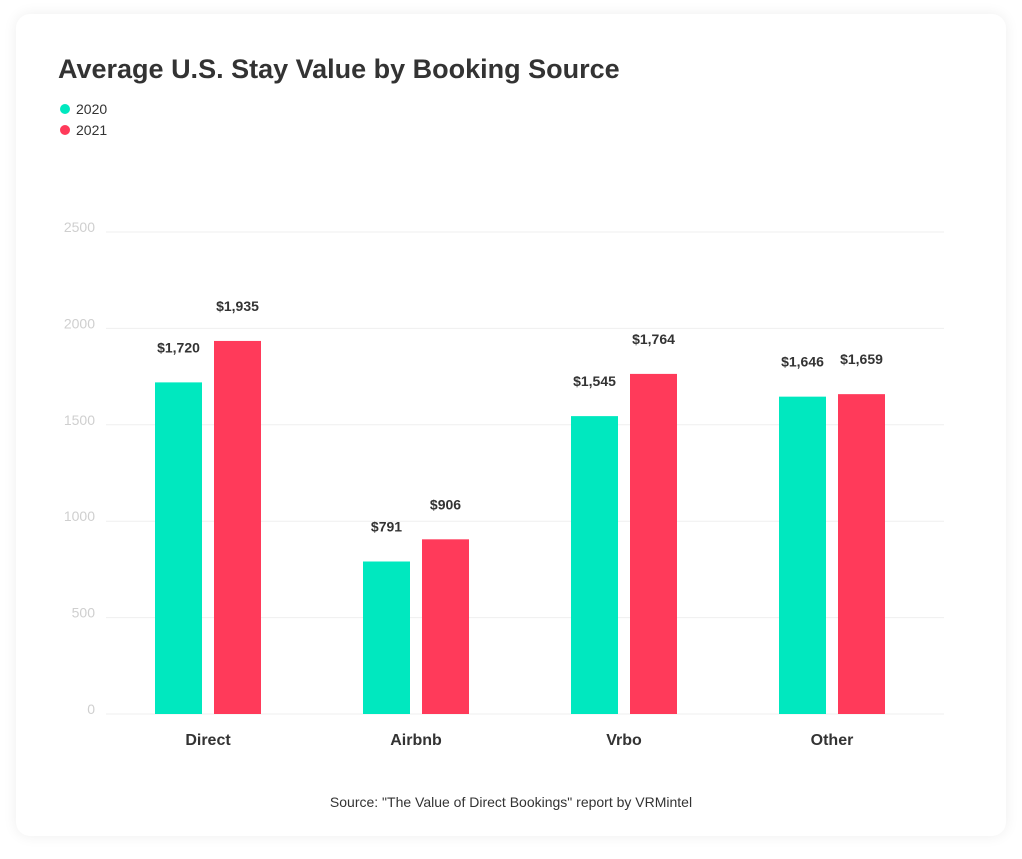 The image size is (1022, 859). What do you see at coordinates (594, 565) in the screenshot?
I see `bar-vrbo-2020` at bounding box center [594, 565].